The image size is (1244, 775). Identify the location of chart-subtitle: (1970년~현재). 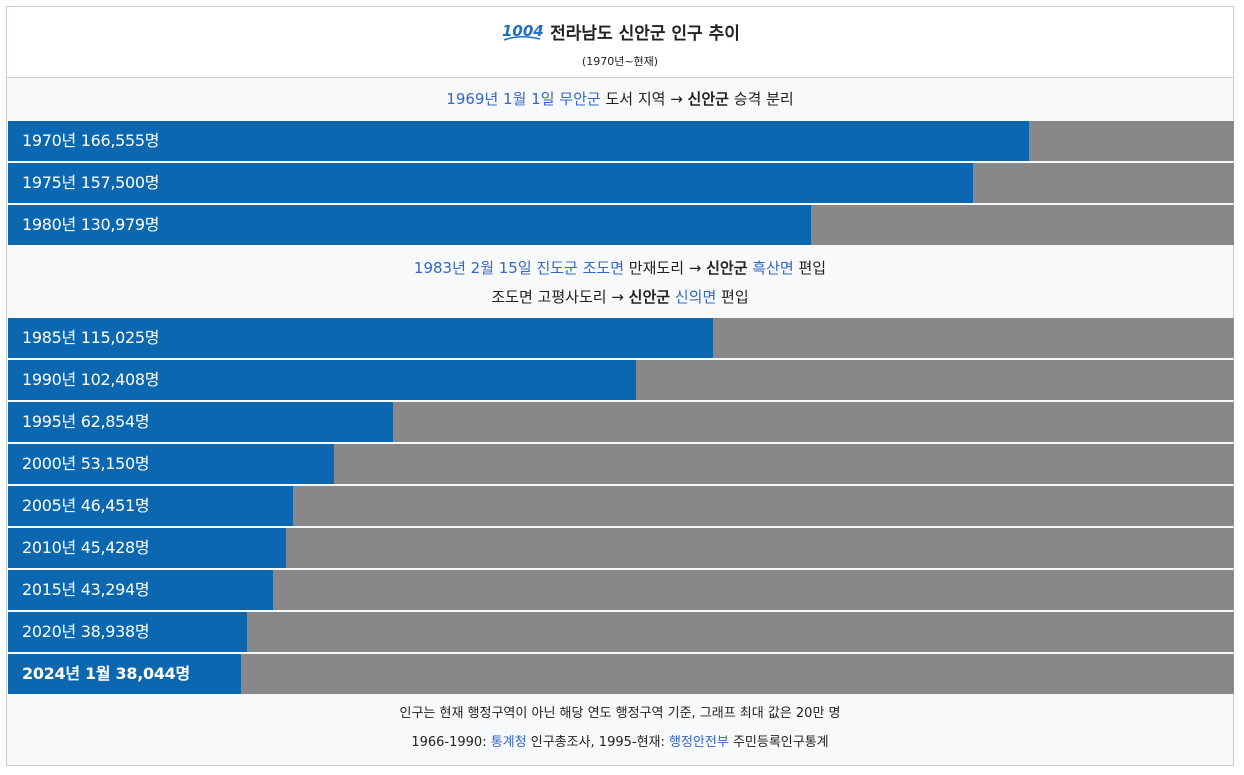
(620, 61).